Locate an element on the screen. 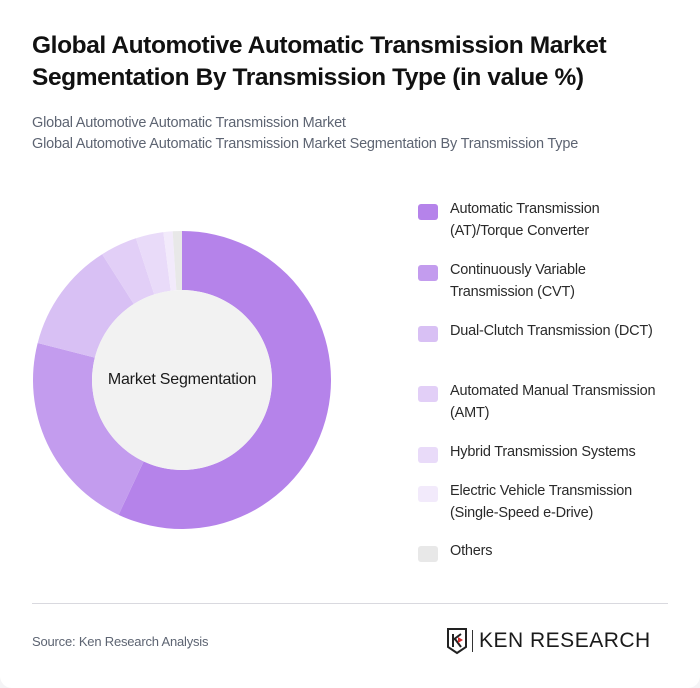 The width and height of the screenshot is (700, 688). legend-label: Dual-Clutch Transmission (DCT) is located at coordinates (551, 331).